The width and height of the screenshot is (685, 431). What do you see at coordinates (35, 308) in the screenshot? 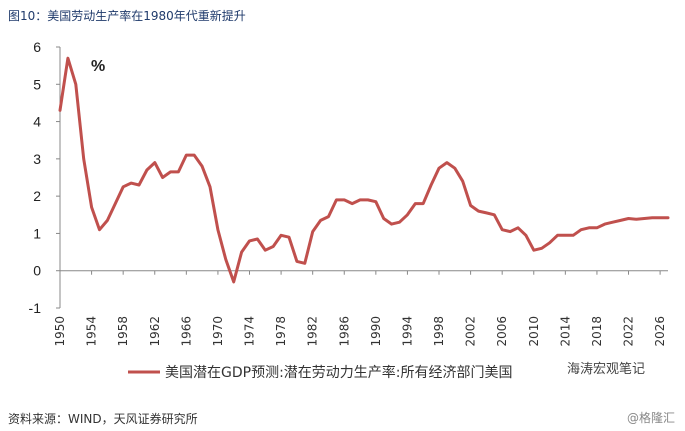
I see `y-tick-label: -1` at bounding box center [35, 308].